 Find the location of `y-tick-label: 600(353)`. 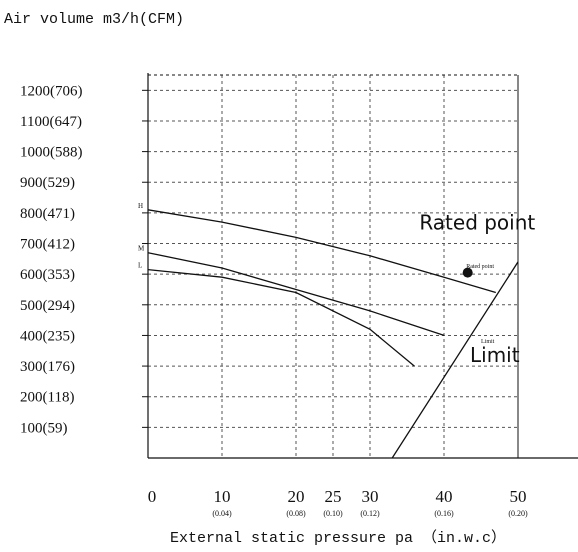

y-tick-label: 600(353) is located at coordinates (47, 275).